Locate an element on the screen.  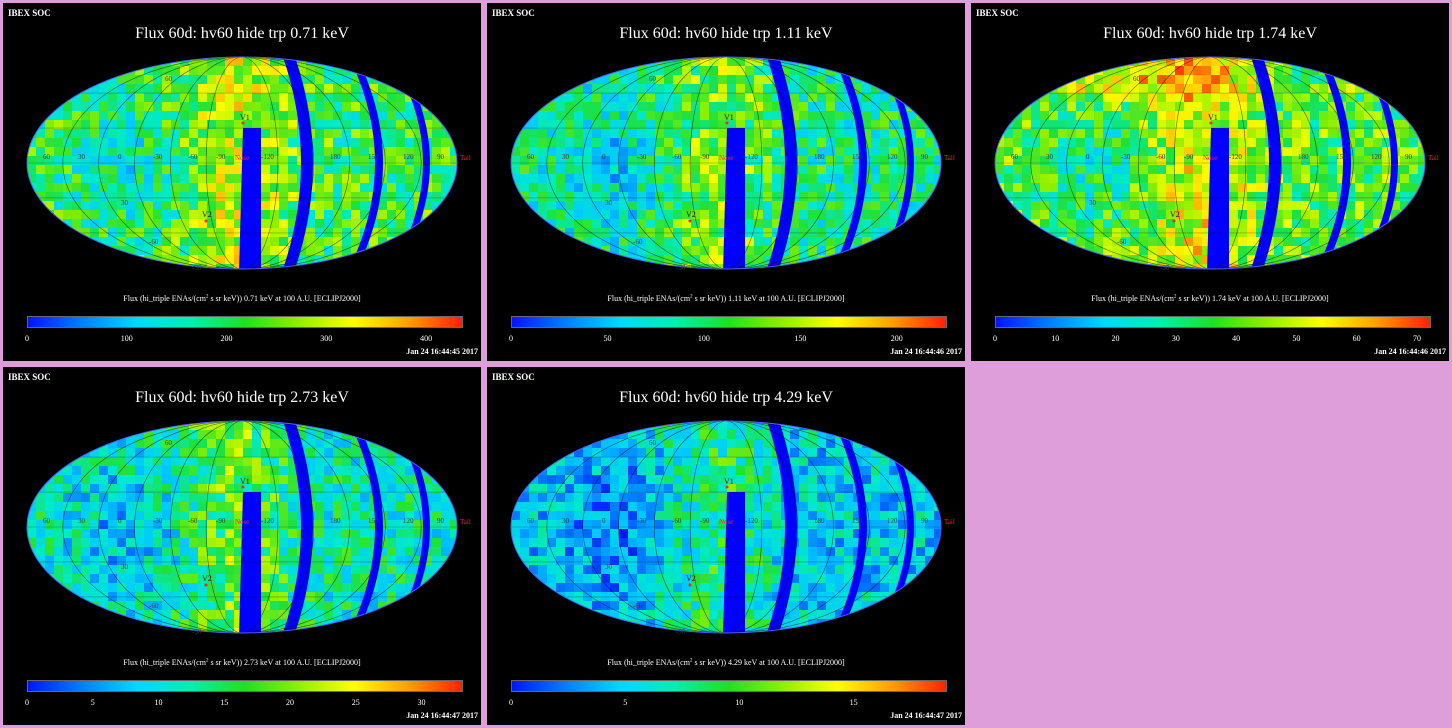
colorbar-tick-label: 50 is located at coordinates (1296, 338).